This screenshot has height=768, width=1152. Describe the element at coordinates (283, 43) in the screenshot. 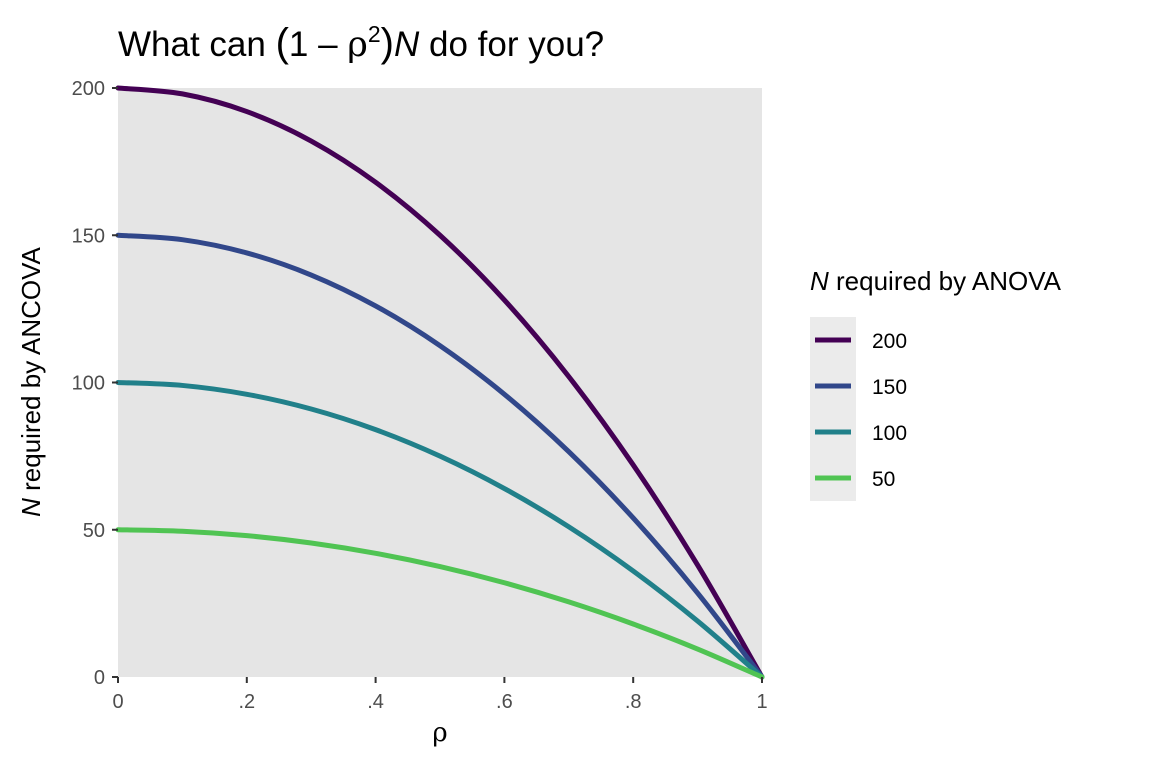

I see `title-open-paren: (` at that location.